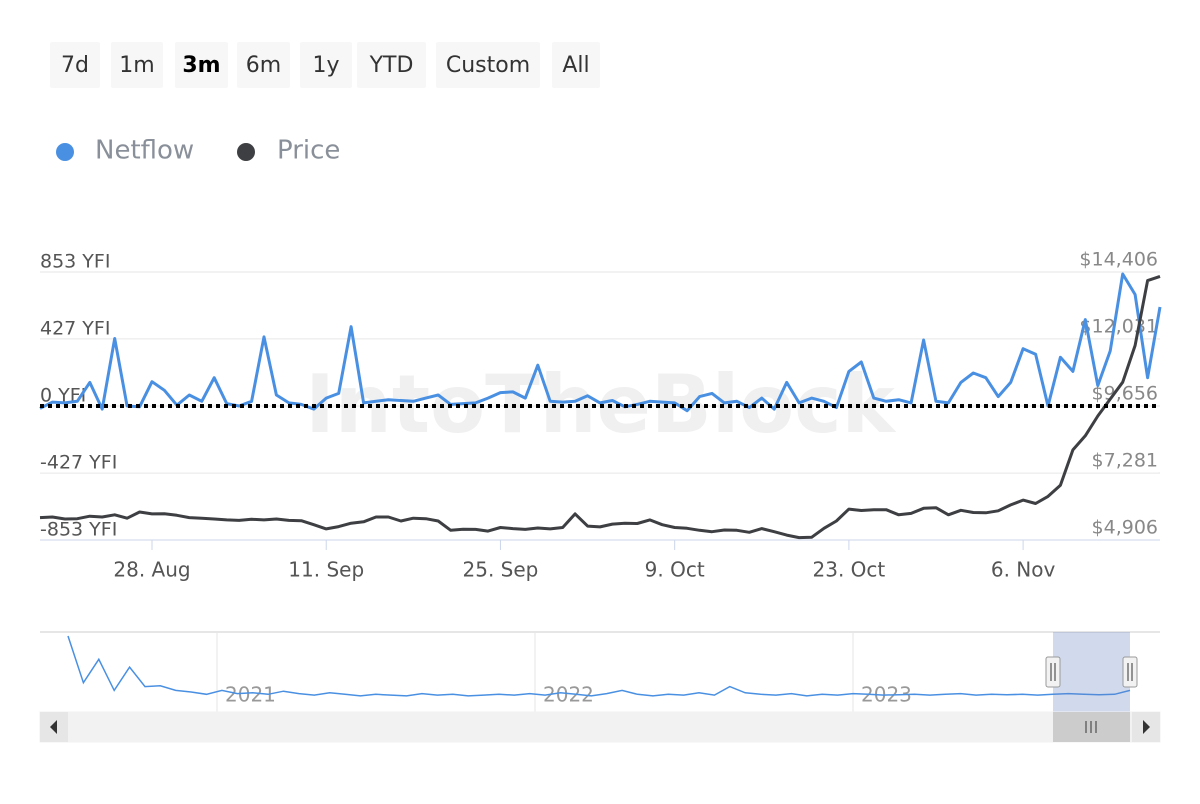 Image resolution: width=1200 pixels, height=804 pixels. What do you see at coordinates (1125, 461) in the screenshot?
I see `y2-tick-label: $7,281` at bounding box center [1125, 461].